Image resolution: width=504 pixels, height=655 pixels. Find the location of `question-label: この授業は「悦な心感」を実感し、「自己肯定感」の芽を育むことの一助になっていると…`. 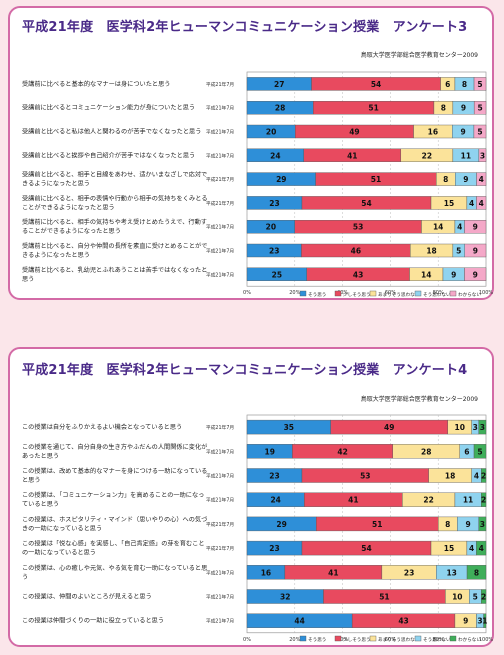

question-label: この授業は「悦な心感」を実感し、「自己肯定感」の芽を育むことの一助になっていると… is located at coordinates (113, 548).